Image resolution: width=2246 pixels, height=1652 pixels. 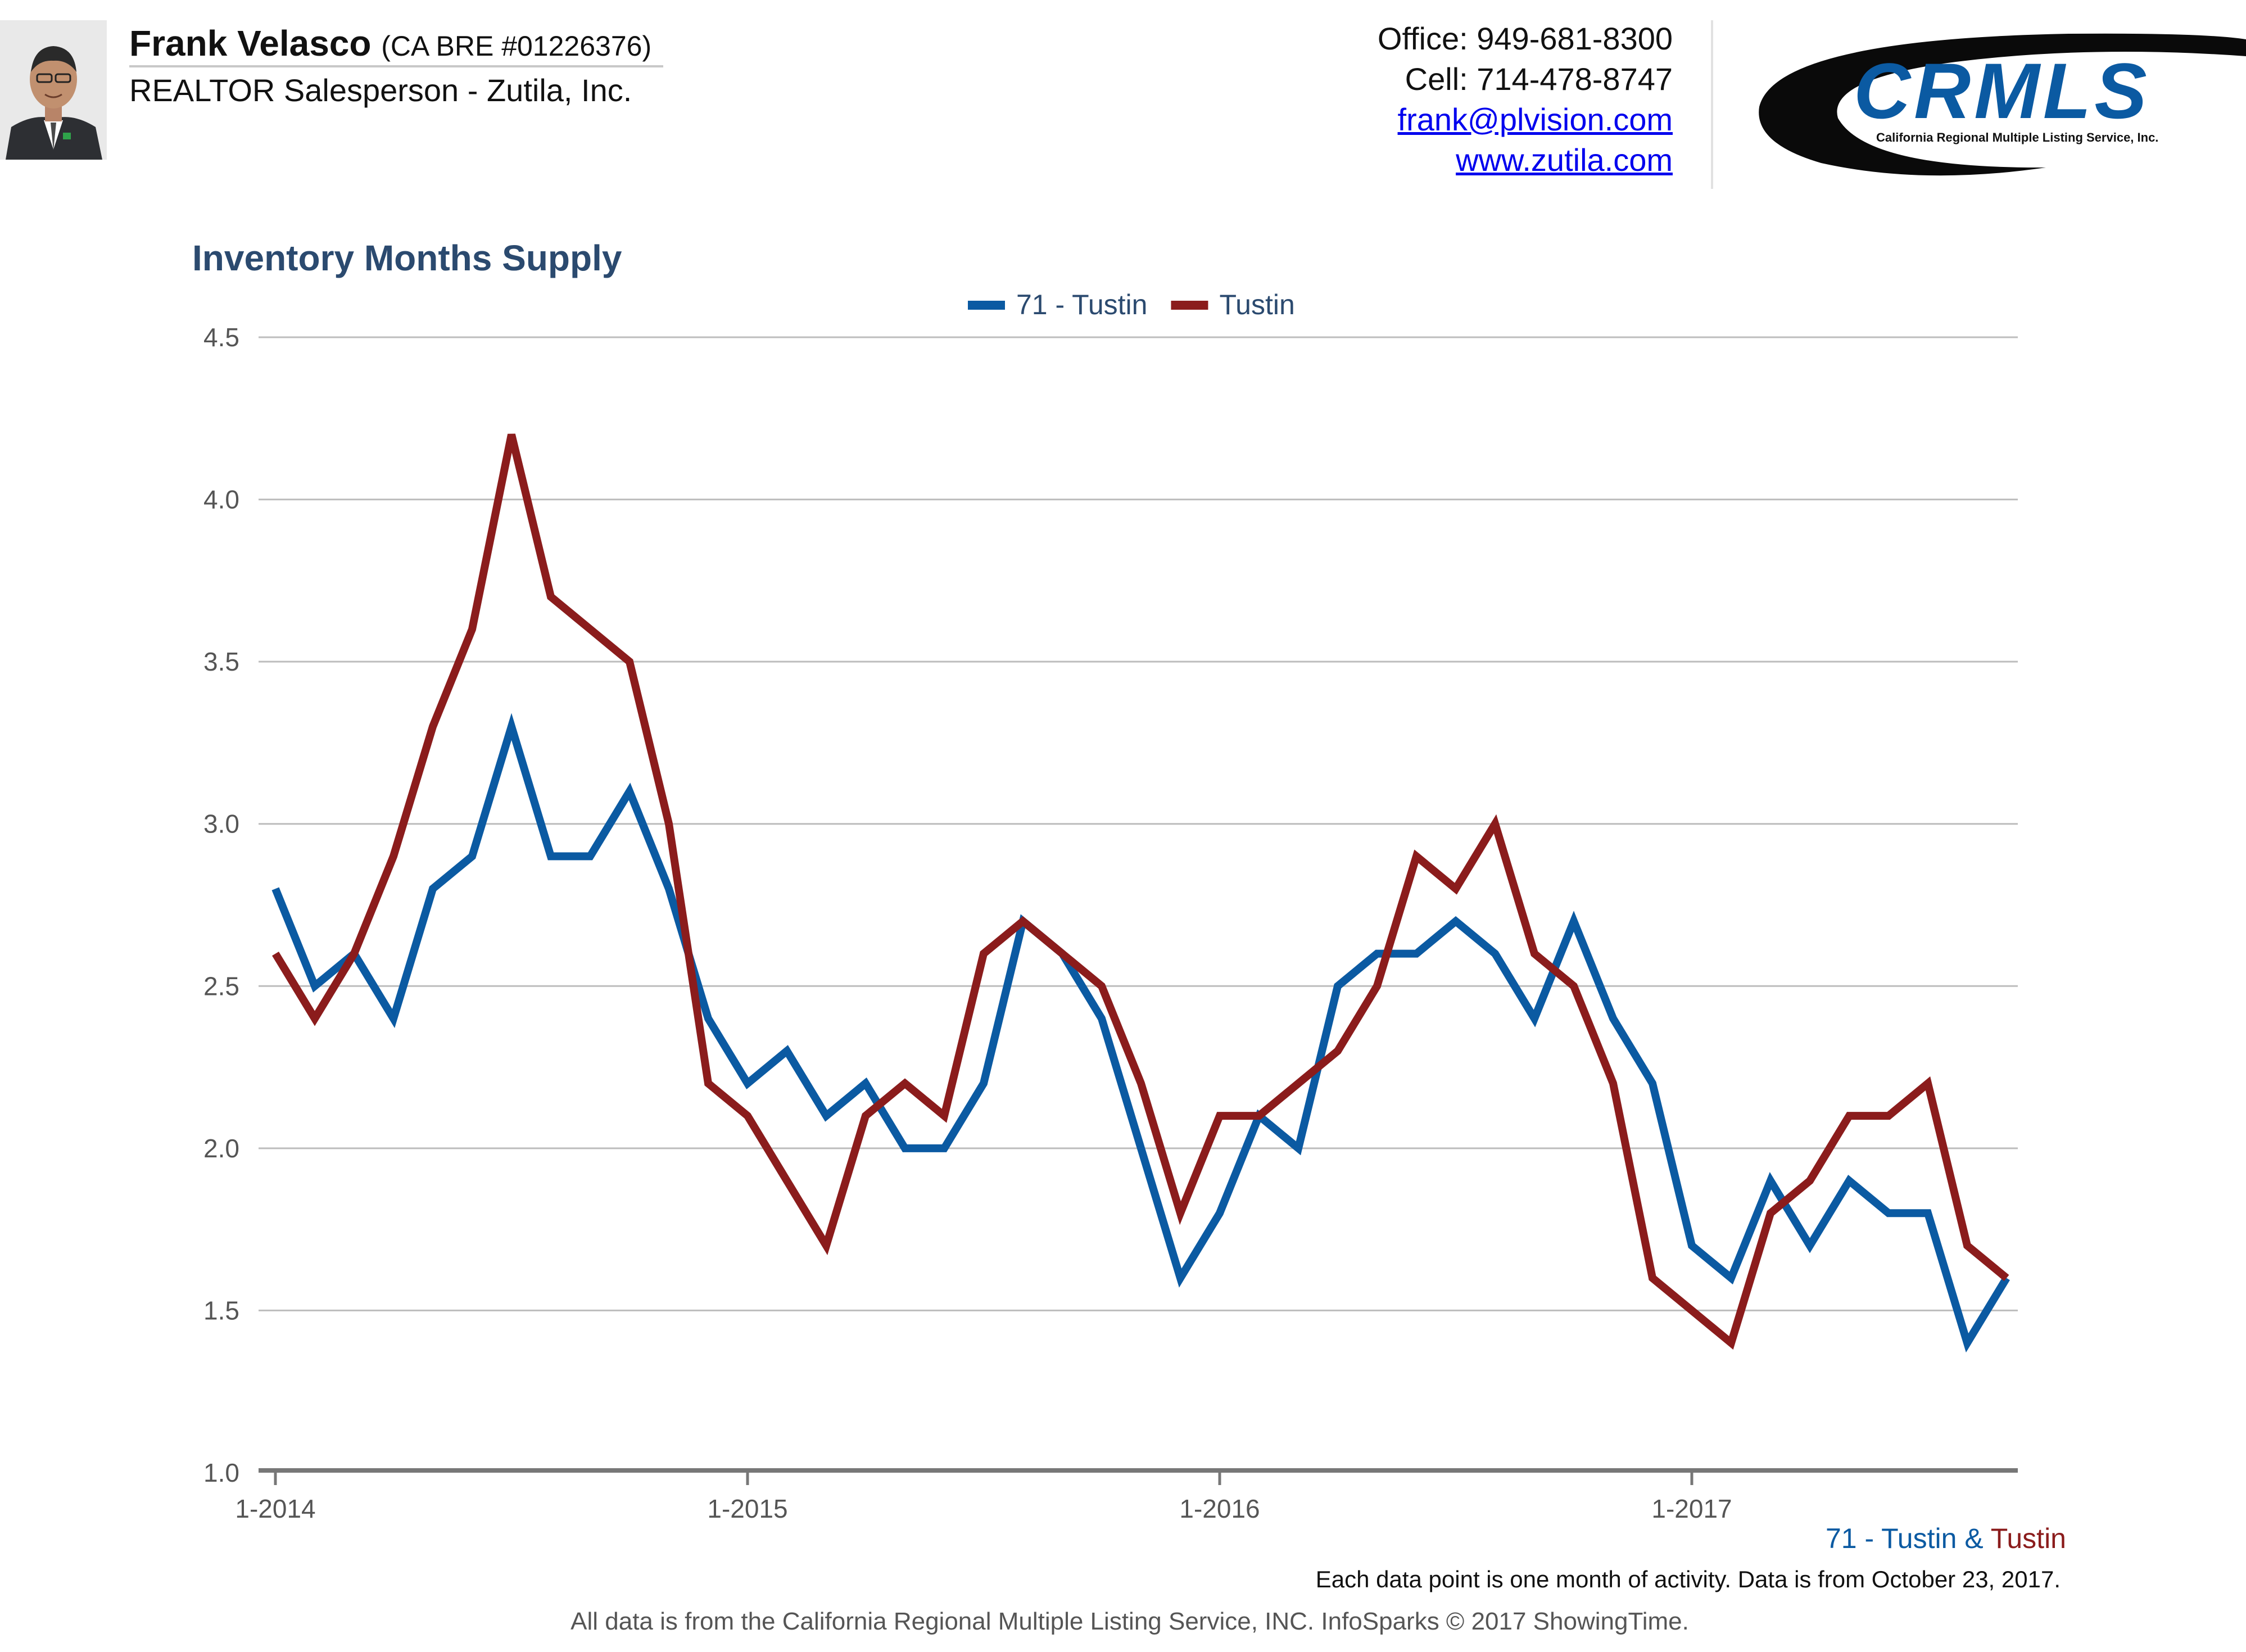 I want to click on email-link: frank@plvision.com, so click(x=1535, y=119).